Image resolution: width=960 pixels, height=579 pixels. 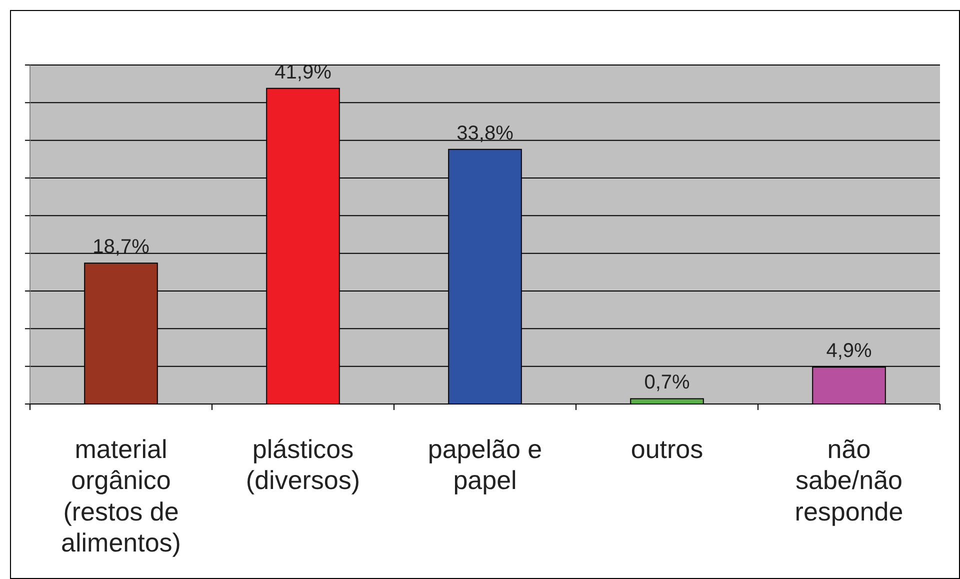 What do you see at coordinates (485, 465) in the screenshot?
I see `x-tick-label: papelão e papel` at bounding box center [485, 465].